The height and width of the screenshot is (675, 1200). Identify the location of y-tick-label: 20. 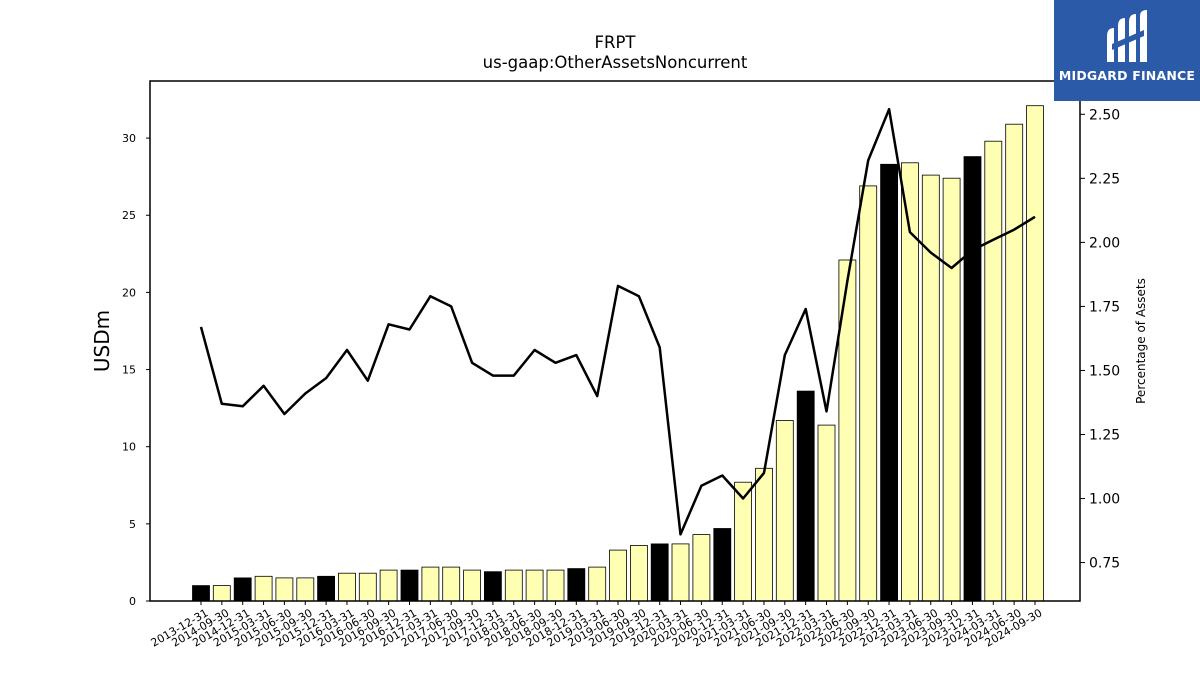
(129, 292).